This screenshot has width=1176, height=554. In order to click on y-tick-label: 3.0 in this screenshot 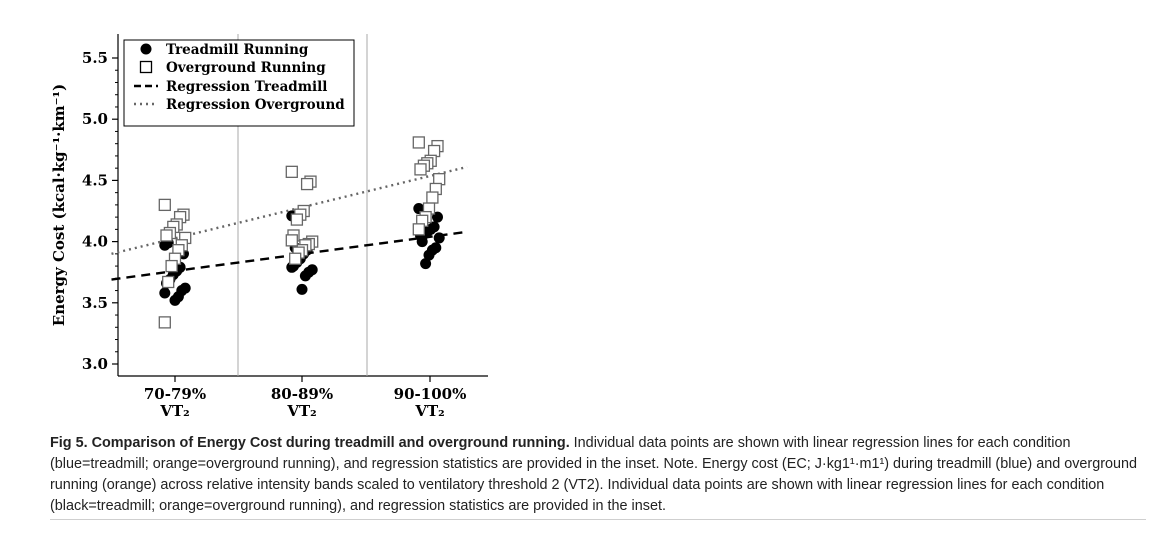, I will do `click(95, 364)`.